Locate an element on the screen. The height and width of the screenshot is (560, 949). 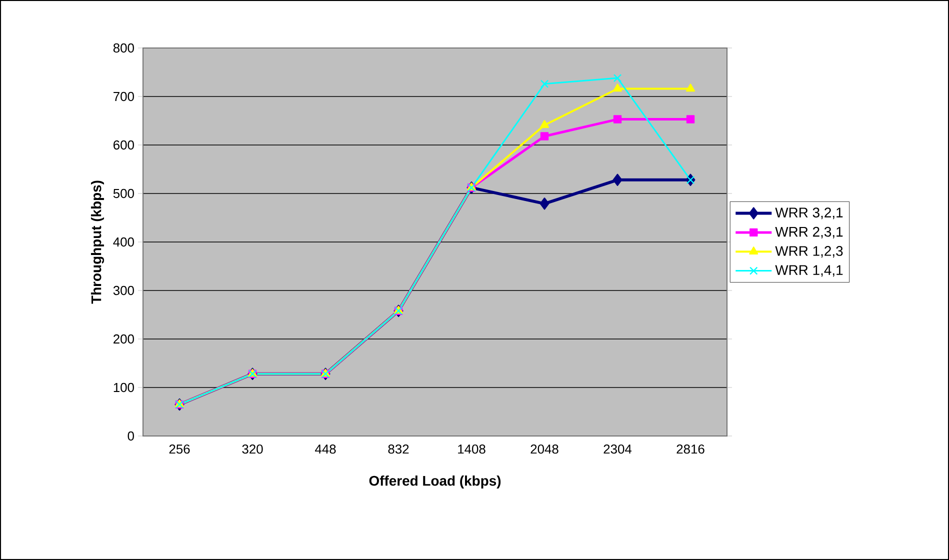
x-tick-label: 256 is located at coordinates (179, 449).